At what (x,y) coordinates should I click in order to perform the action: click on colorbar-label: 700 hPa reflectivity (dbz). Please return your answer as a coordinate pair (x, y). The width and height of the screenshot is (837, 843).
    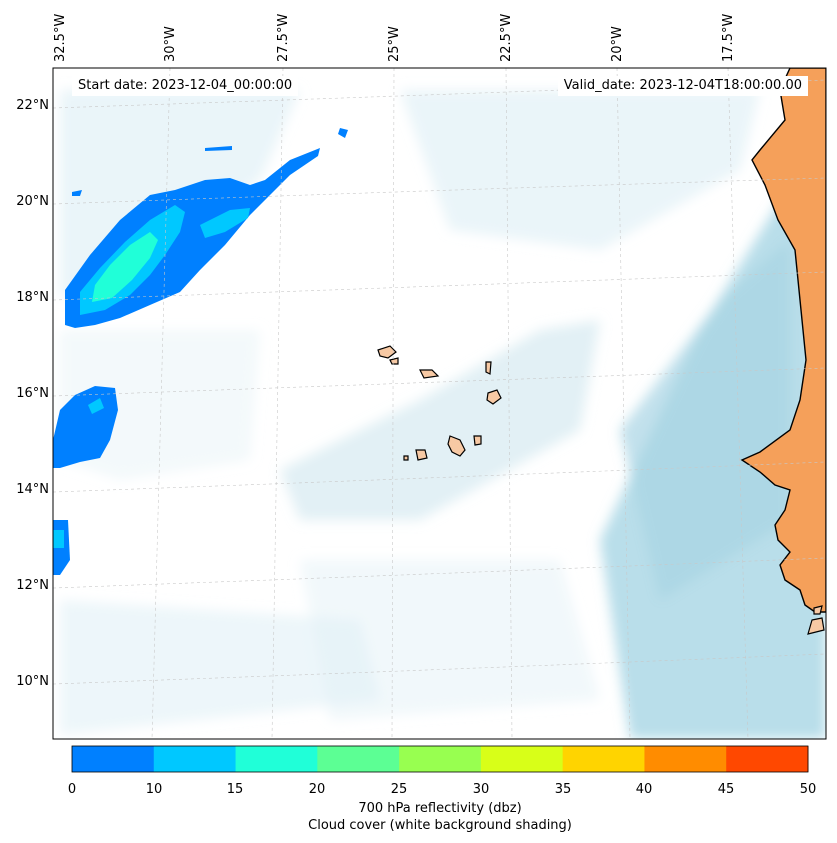
    Looking at the image, I should click on (440, 808).